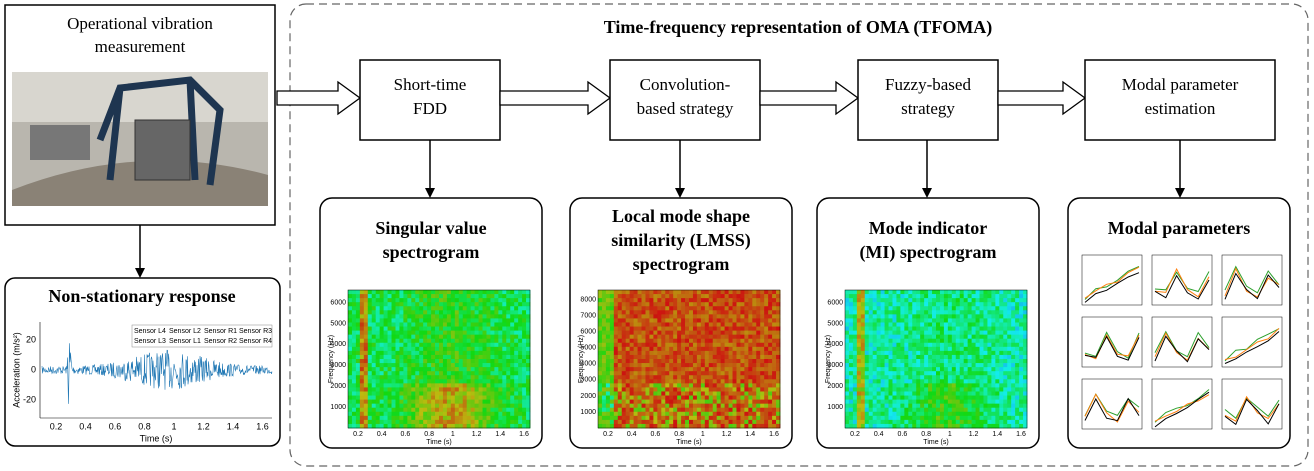 This screenshot has width=1314, height=471. I want to click on y-tick-label: 5000, so click(338, 323).